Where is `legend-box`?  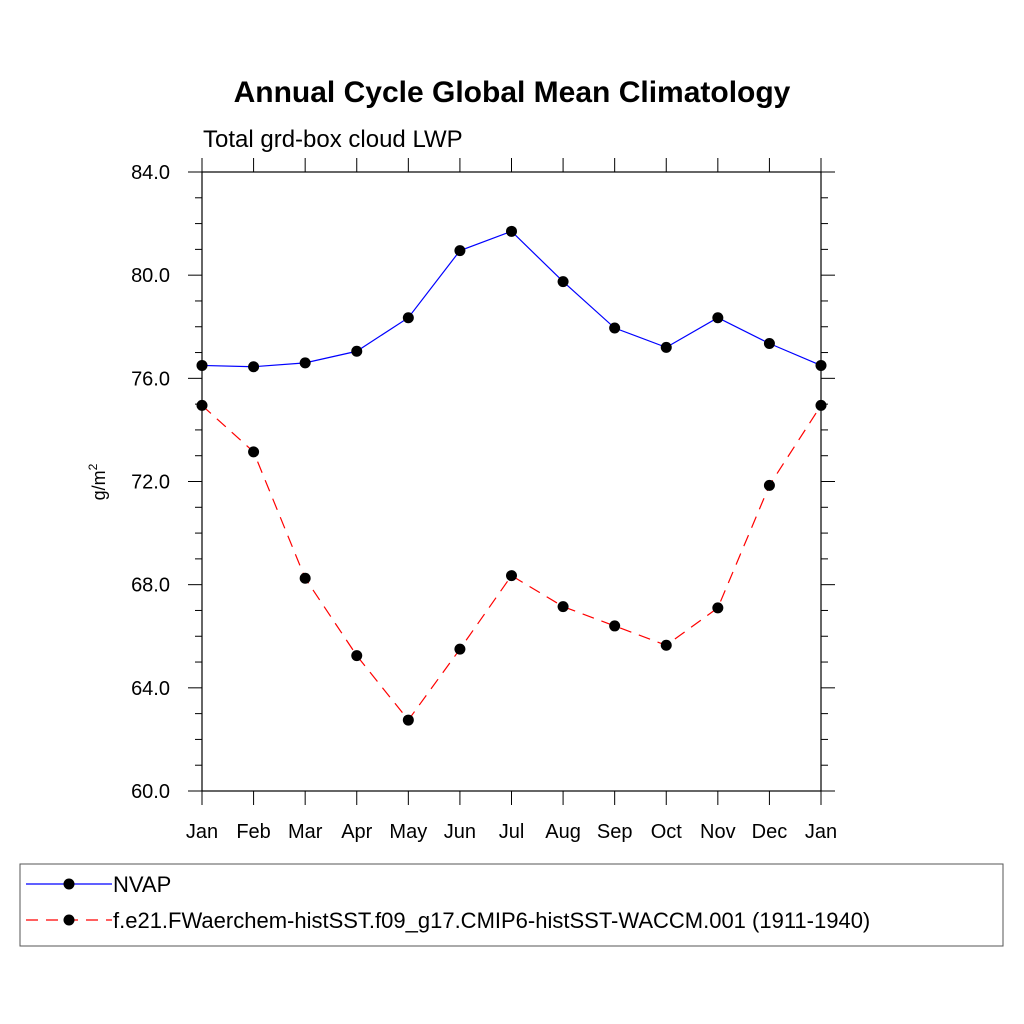 legend-box is located at coordinates (511, 905).